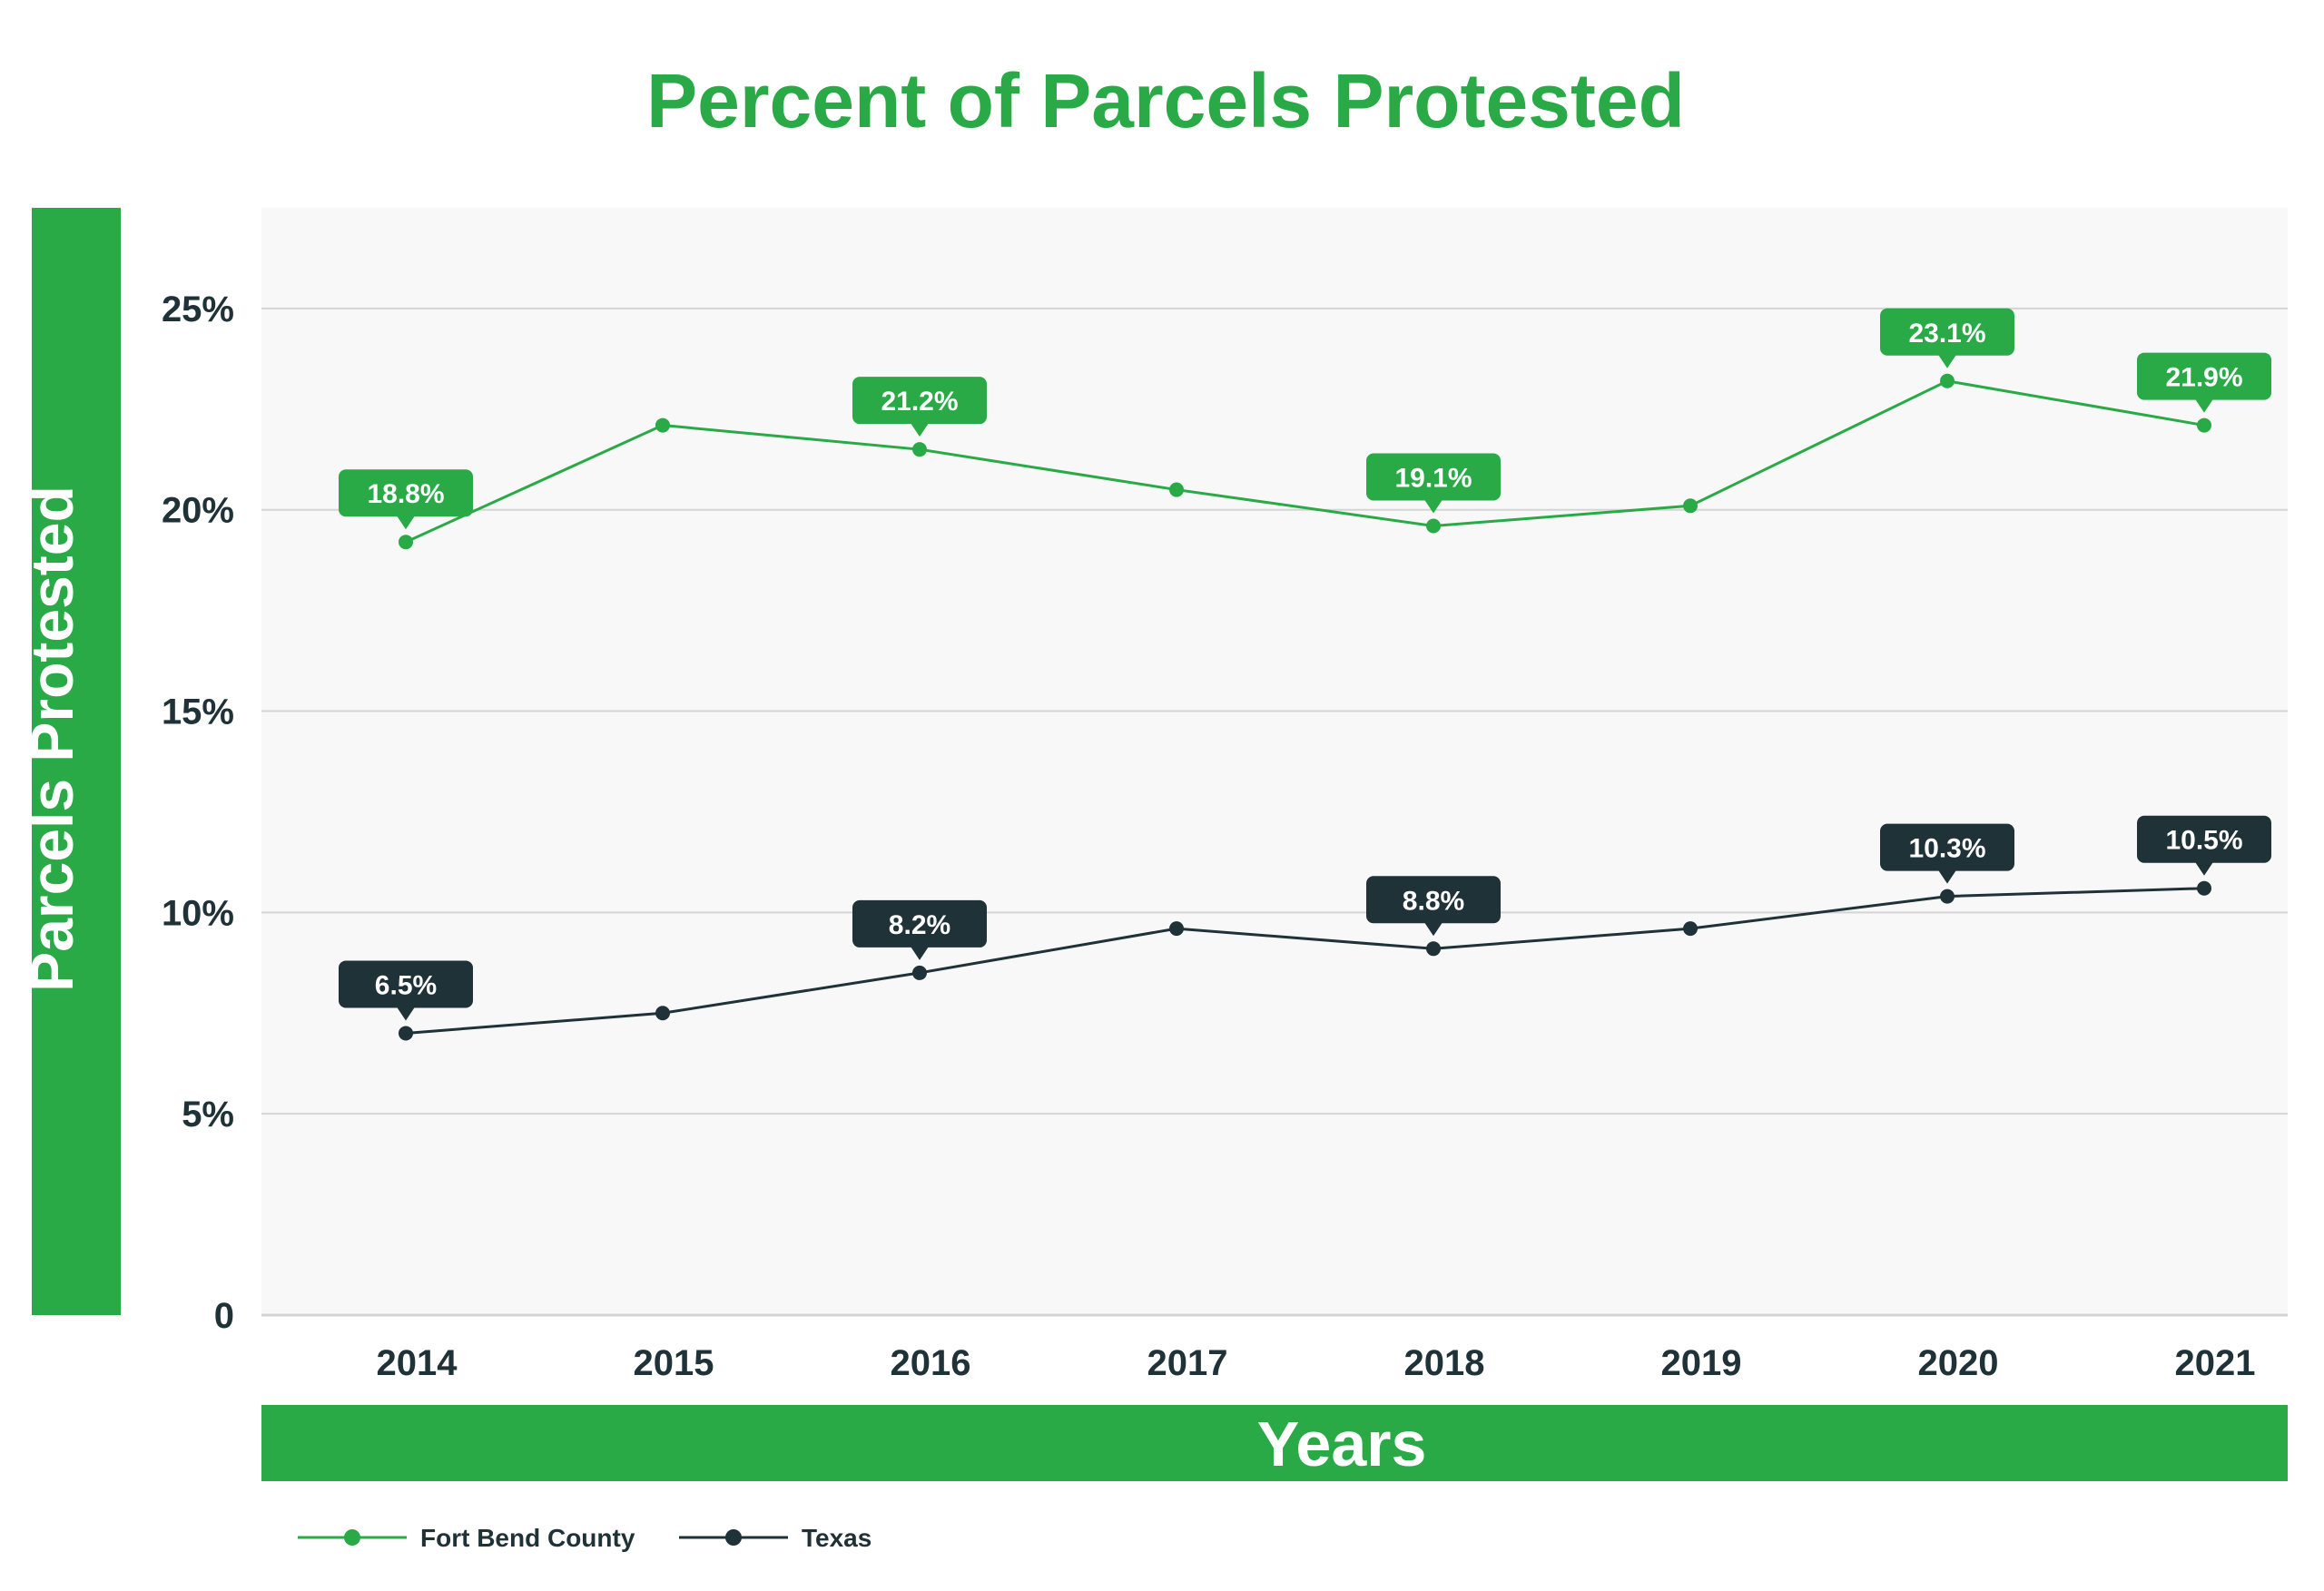 The width and height of the screenshot is (2324, 1591). What do you see at coordinates (1316, 1363) in the screenshot?
I see `x-tick-labels: 2014 2015 2016 2017 2018 2019 2020 2021` at bounding box center [1316, 1363].